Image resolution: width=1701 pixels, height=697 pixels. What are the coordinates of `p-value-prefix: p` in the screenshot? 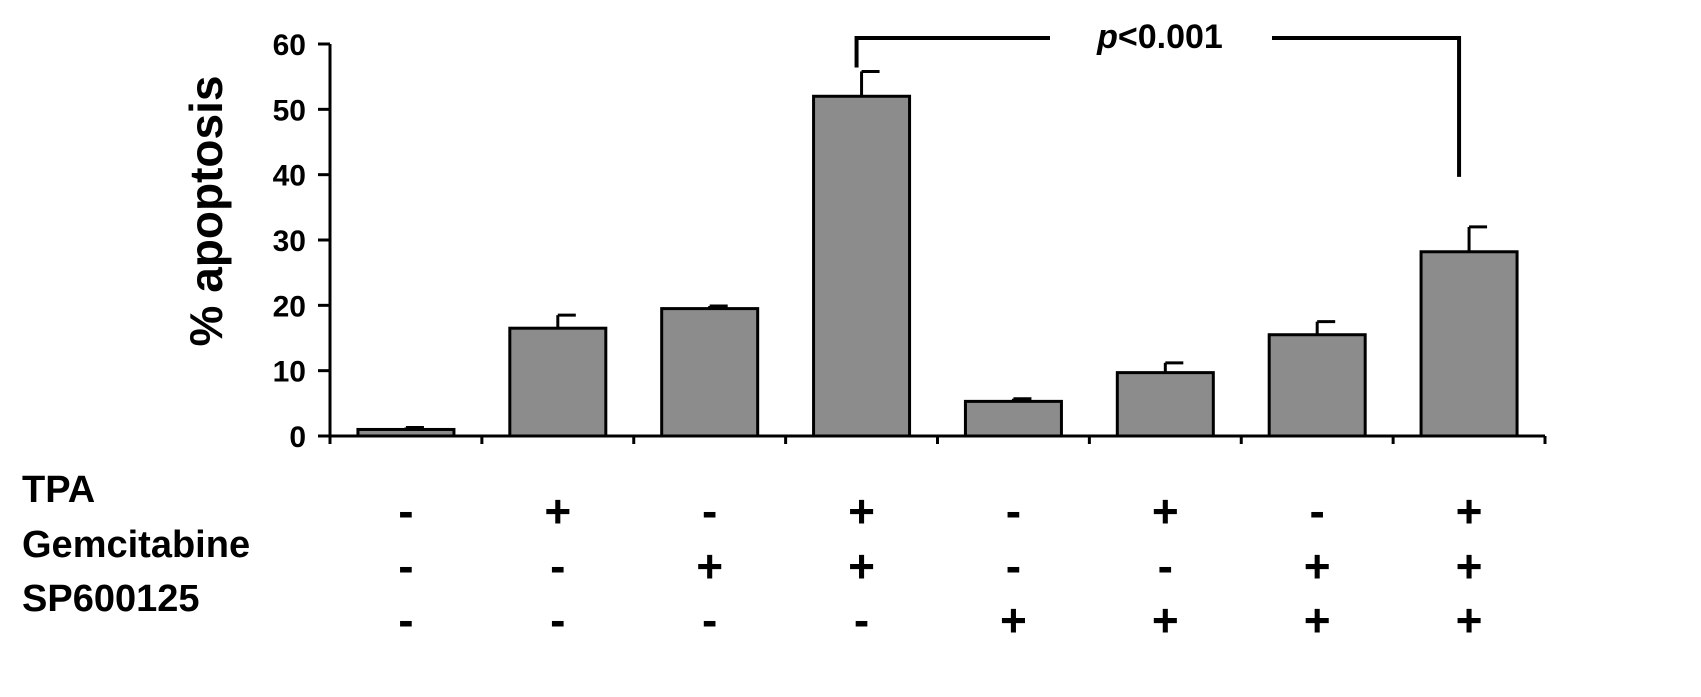 It's located at (1107, 37).